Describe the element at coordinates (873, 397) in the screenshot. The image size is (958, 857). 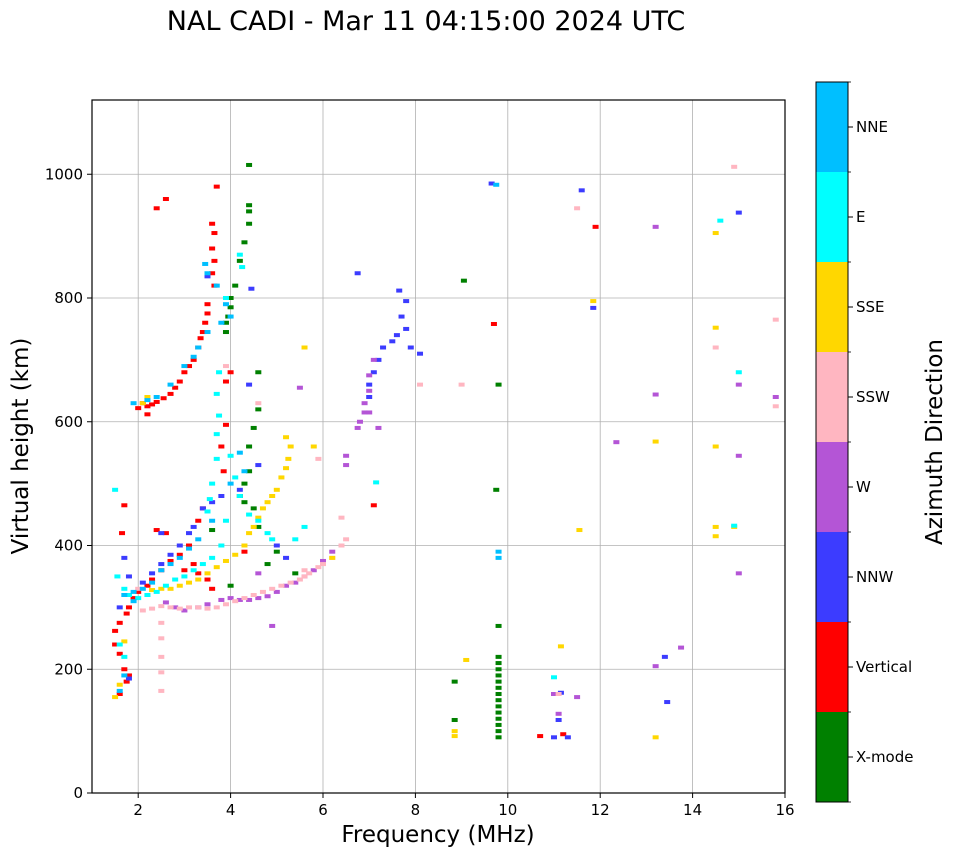
I see `colorbar-tick-label: SSW` at that location.